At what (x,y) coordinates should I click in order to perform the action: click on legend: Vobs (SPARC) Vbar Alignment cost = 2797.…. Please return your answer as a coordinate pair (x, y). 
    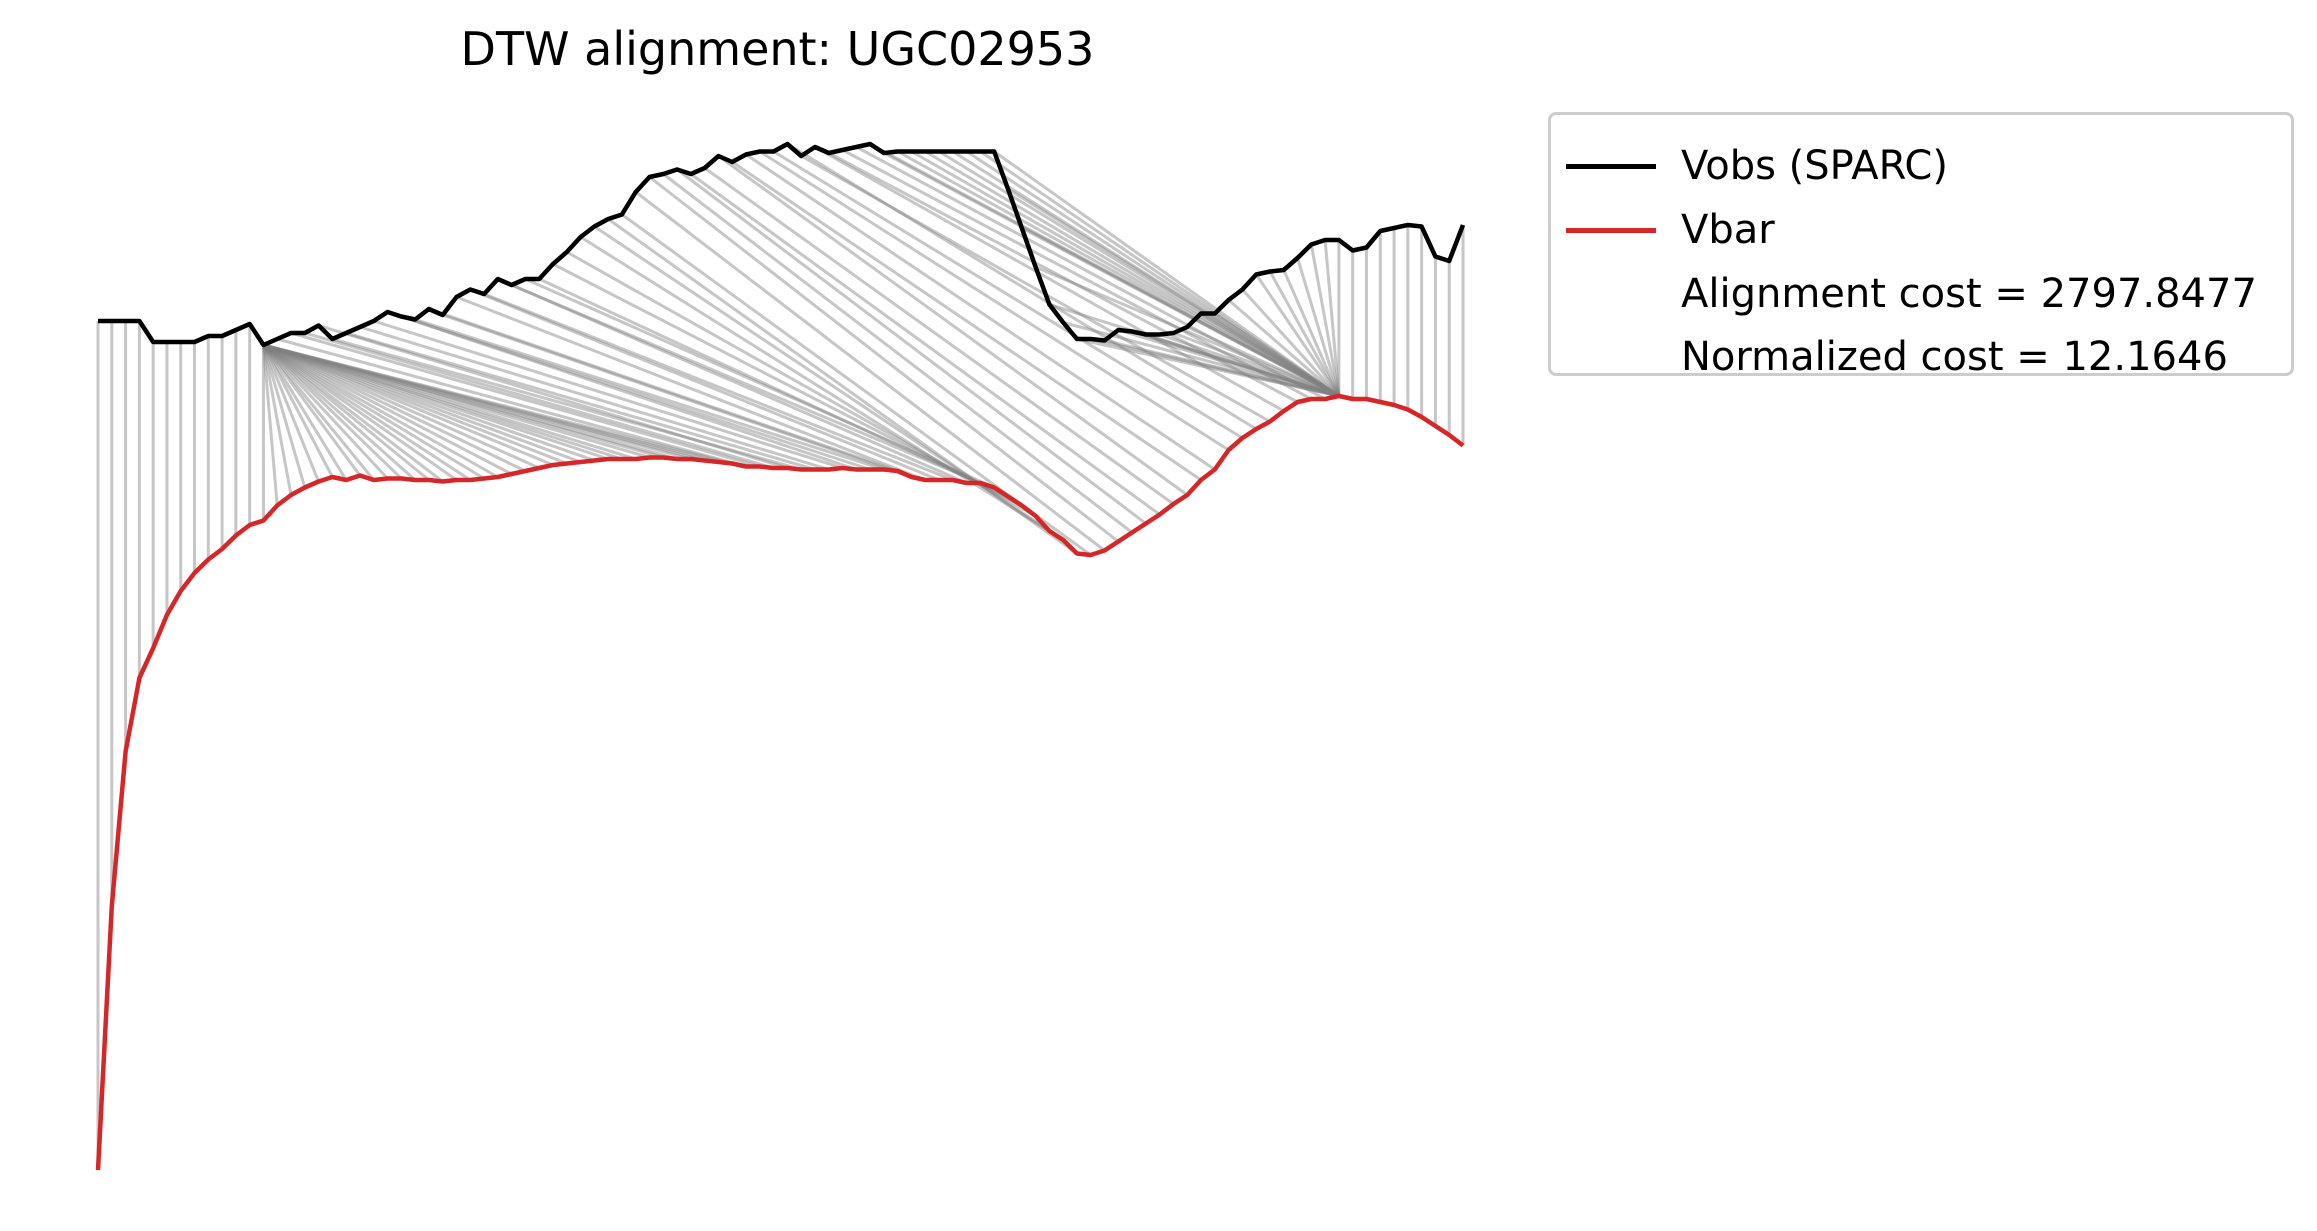
    Looking at the image, I should click on (1921, 246).